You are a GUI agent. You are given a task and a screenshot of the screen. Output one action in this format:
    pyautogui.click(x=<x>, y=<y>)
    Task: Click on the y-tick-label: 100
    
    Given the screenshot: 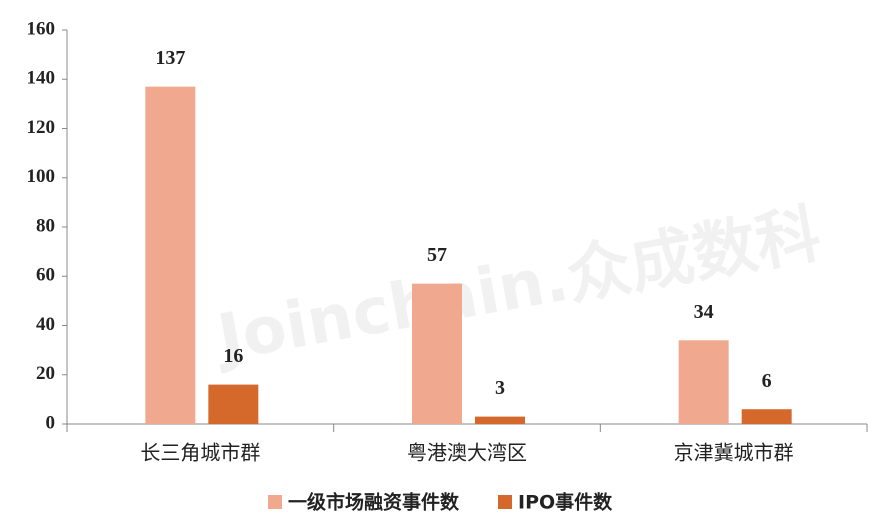 What is the action you would take?
    pyautogui.click(x=41, y=176)
    